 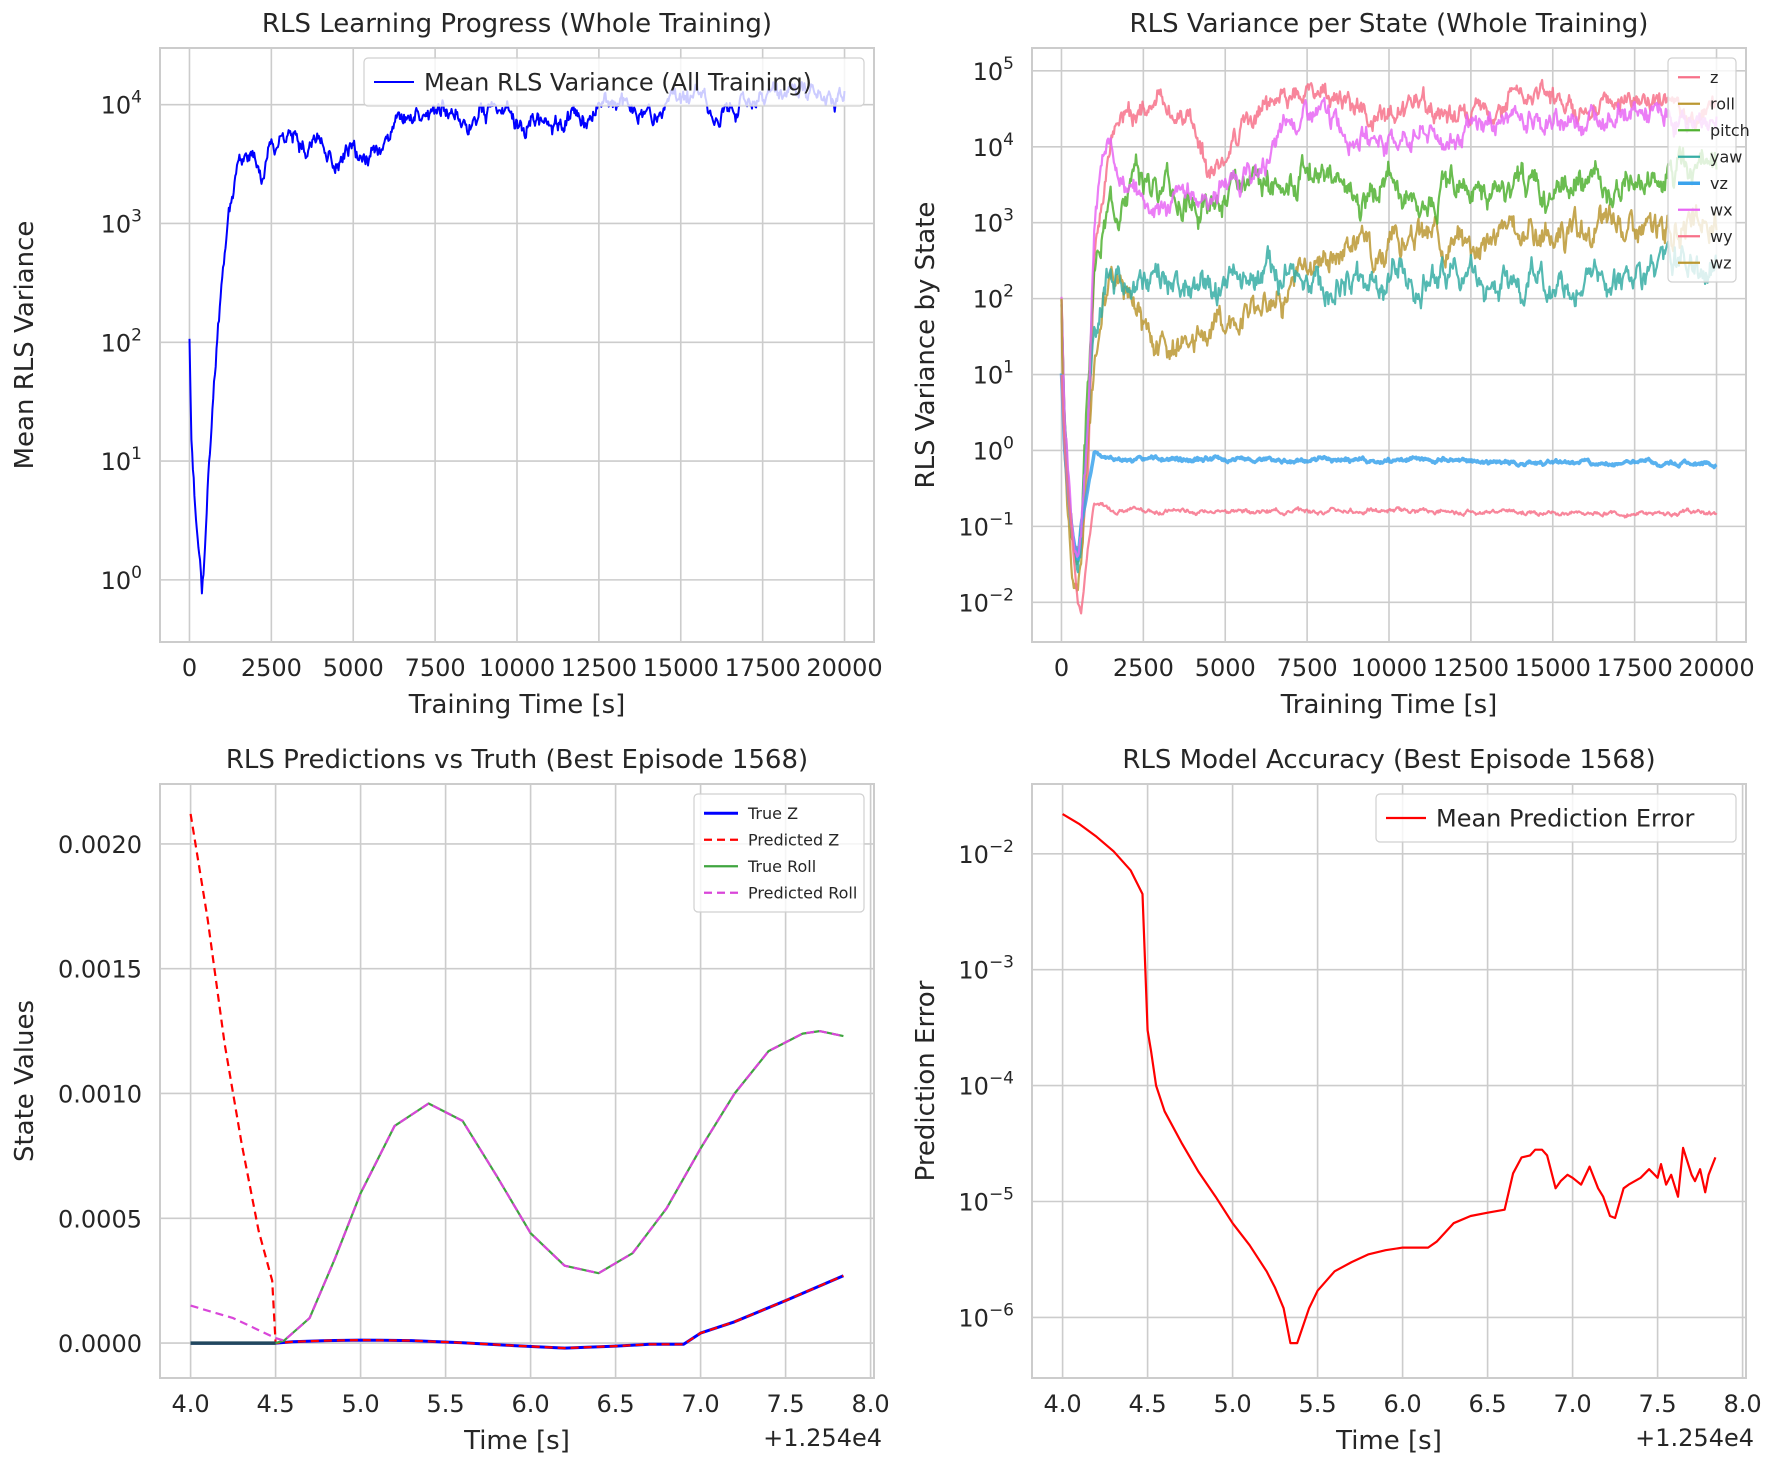 I want to click on y-tick-label: 10⁵, so click(x=993, y=70).